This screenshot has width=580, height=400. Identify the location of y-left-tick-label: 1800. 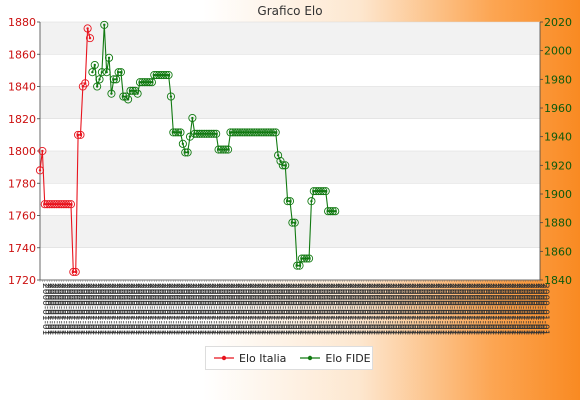
(22, 151).